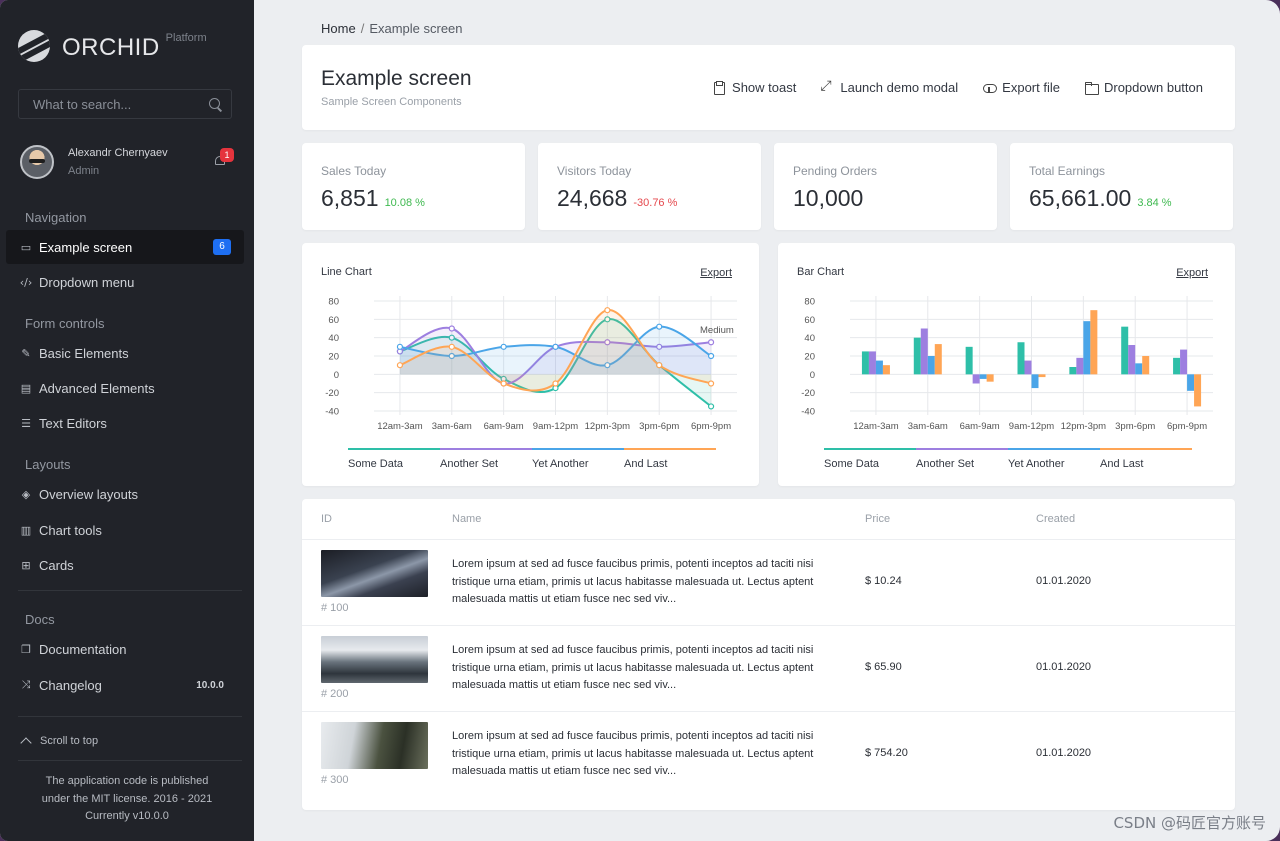 The image size is (1280, 841). What do you see at coordinates (326, 519) in the screenshot?
I see `column-header-id: ID` at bounding box center [326, 519].